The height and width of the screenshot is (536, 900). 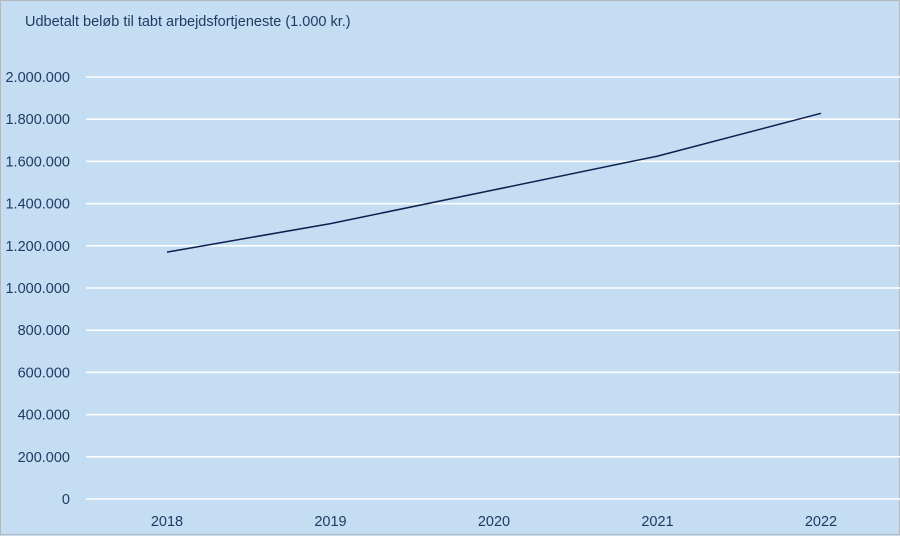 I want to click on y-tick-label: 0, so click(x=66, y=500).